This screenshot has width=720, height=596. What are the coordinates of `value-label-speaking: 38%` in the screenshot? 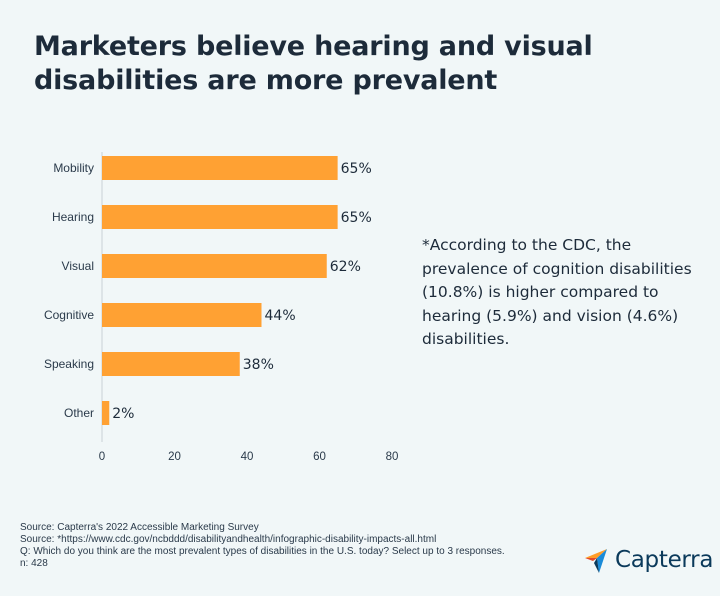 It's located at (258, 365).